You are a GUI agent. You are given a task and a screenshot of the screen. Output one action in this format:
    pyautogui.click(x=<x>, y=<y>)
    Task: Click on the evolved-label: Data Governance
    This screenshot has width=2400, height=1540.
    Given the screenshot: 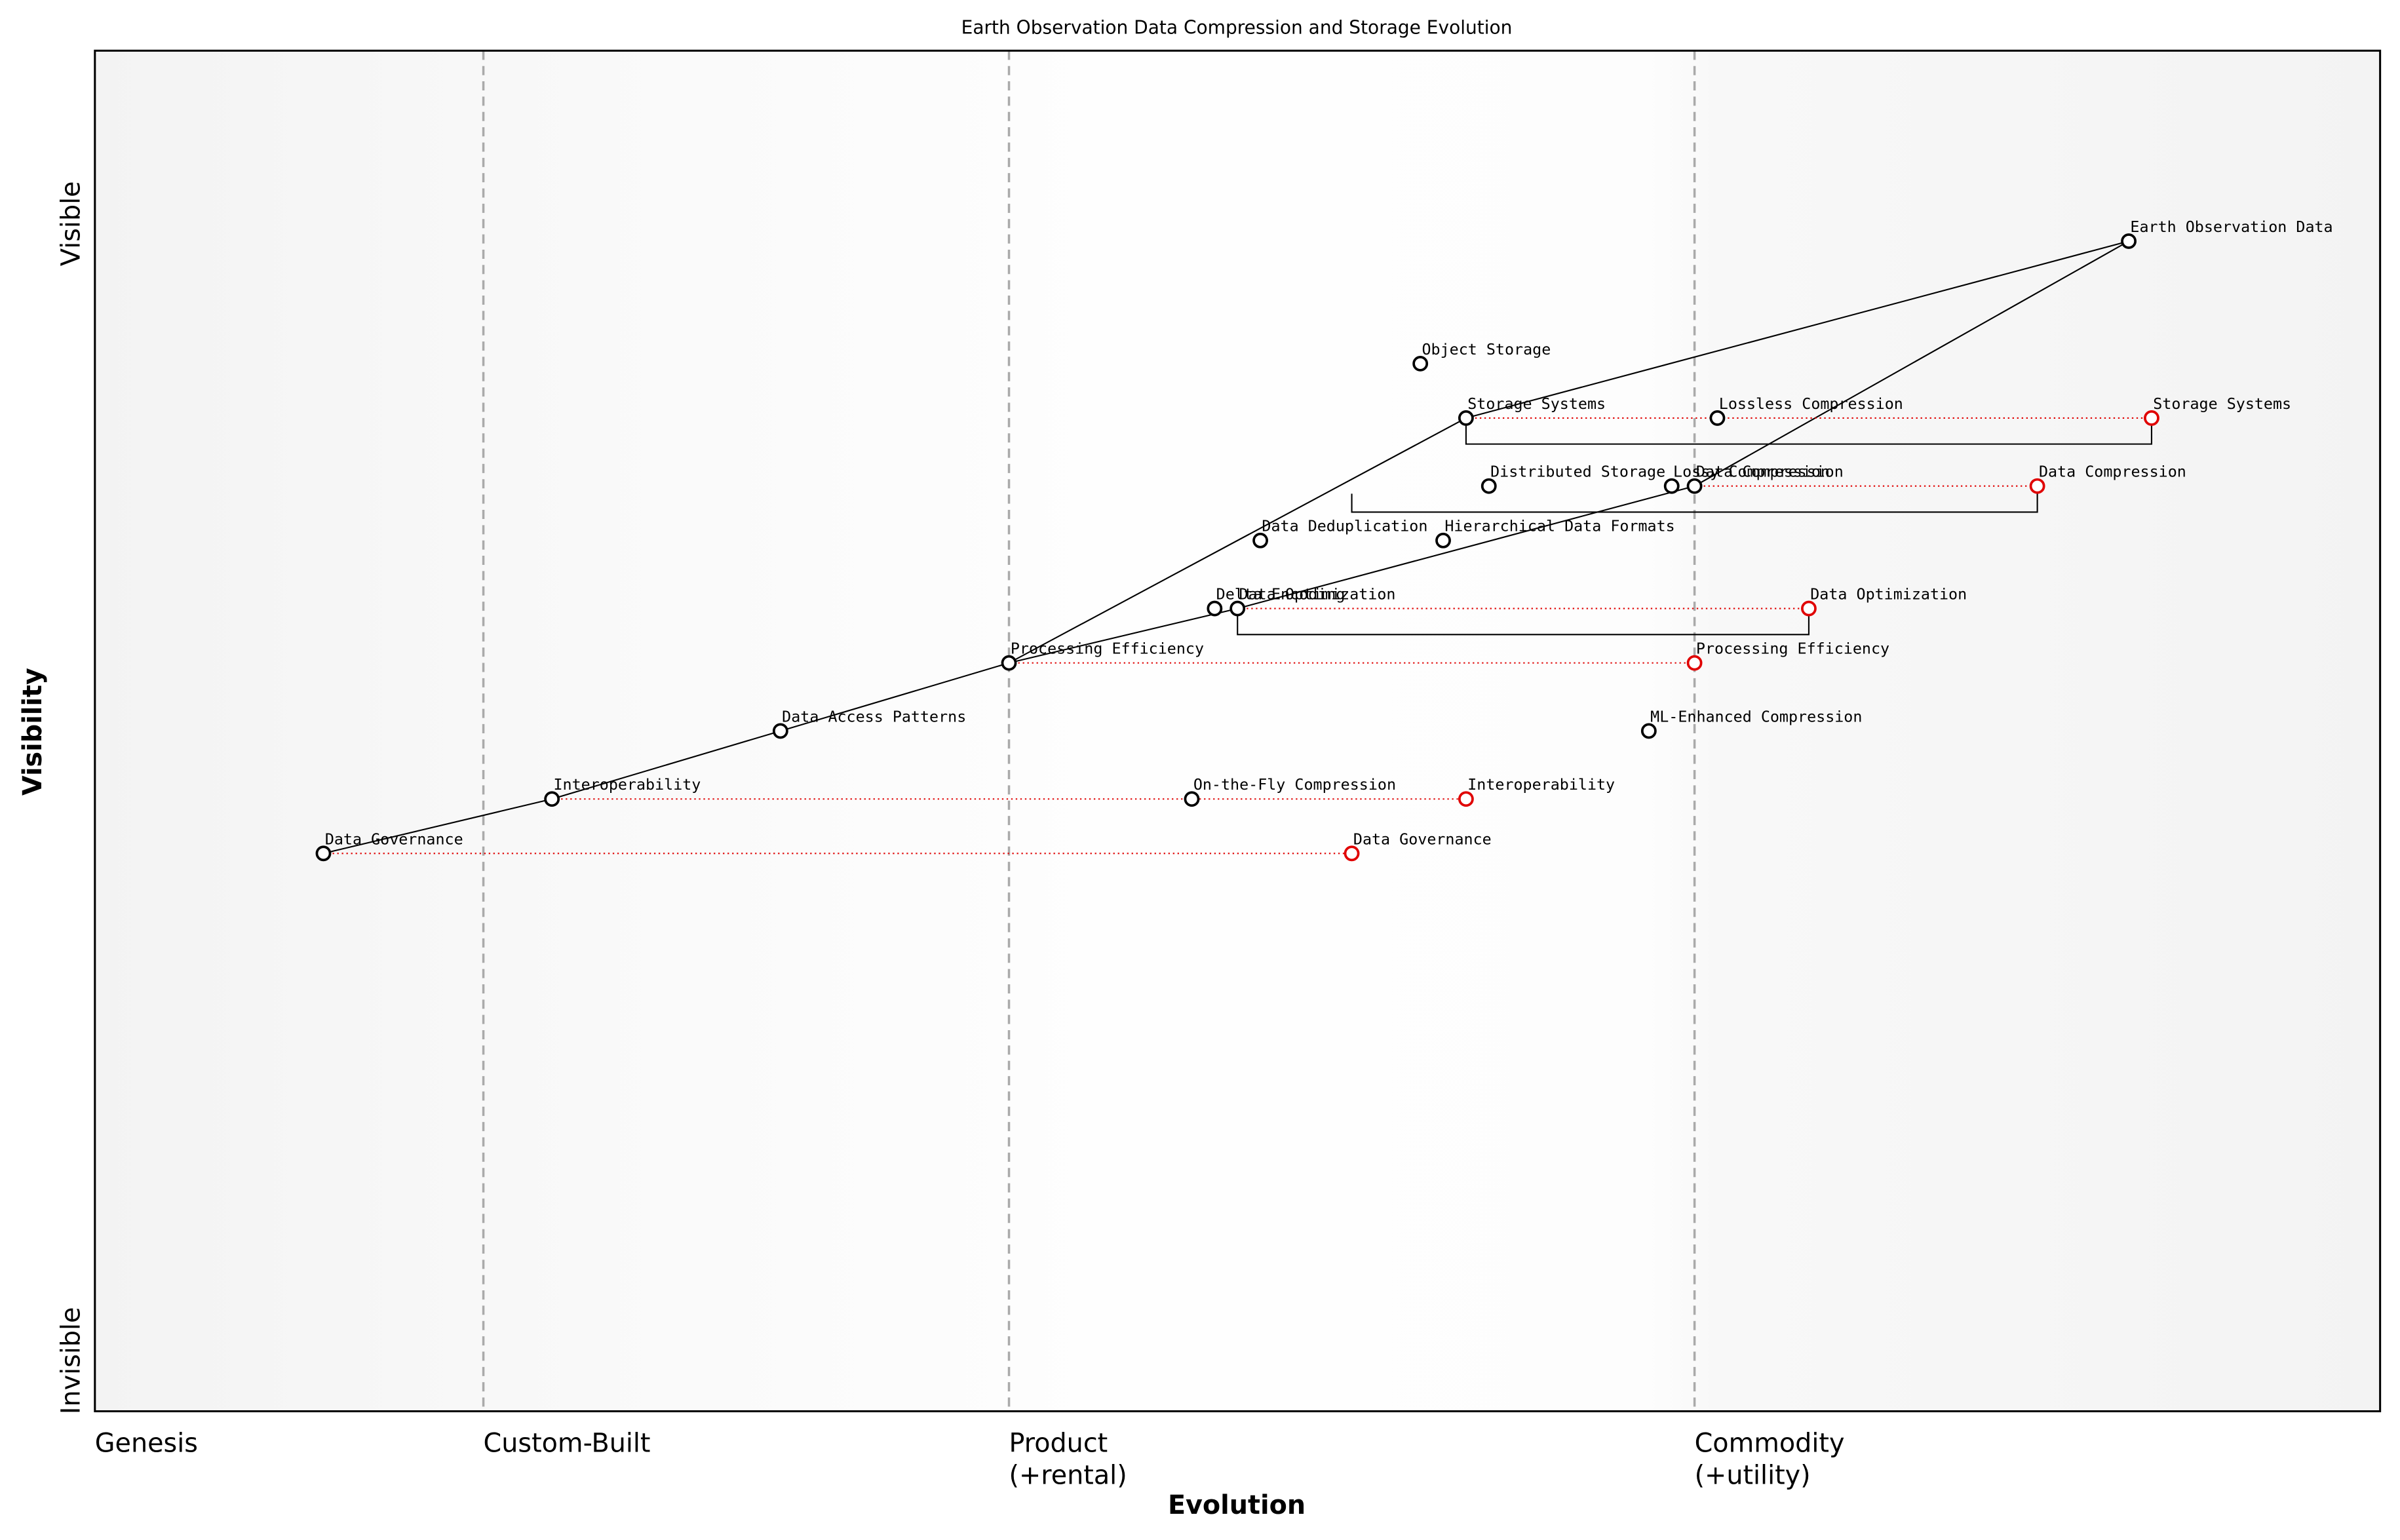 What is the action you would take?
    pyautogui.click(x=1422, y=839)
    